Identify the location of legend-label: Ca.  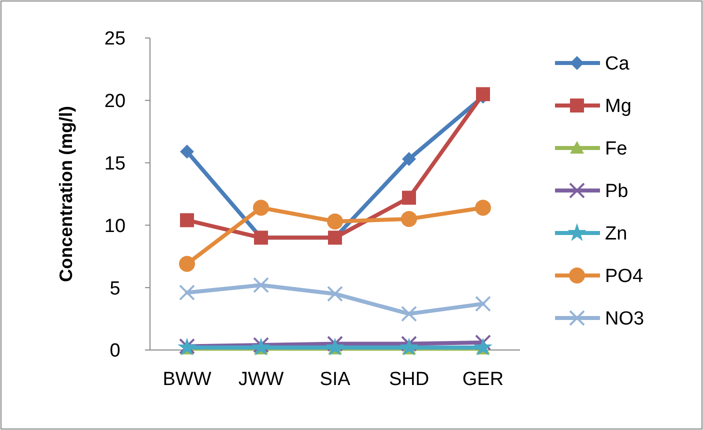
(617, 64).